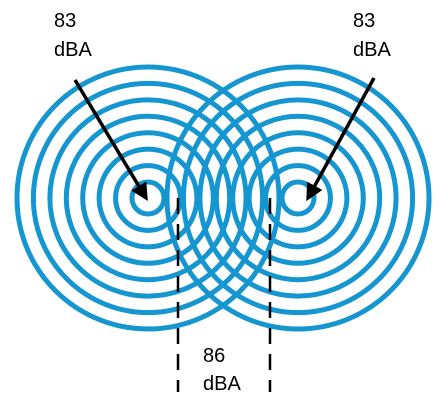 This screenshot has height=394, width=439. Describe the element at coordinates (372, 50) in the screenshot. I see `right-source-unit-label: dBA` at that location.